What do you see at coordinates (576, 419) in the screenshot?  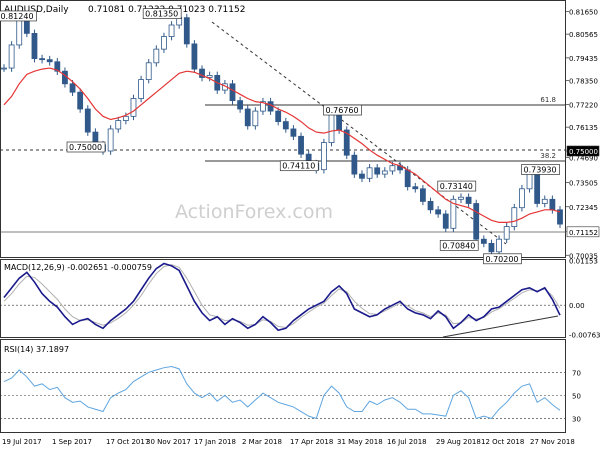 I see `rsi-axis-label: 30` at bounding box center [576, 419].